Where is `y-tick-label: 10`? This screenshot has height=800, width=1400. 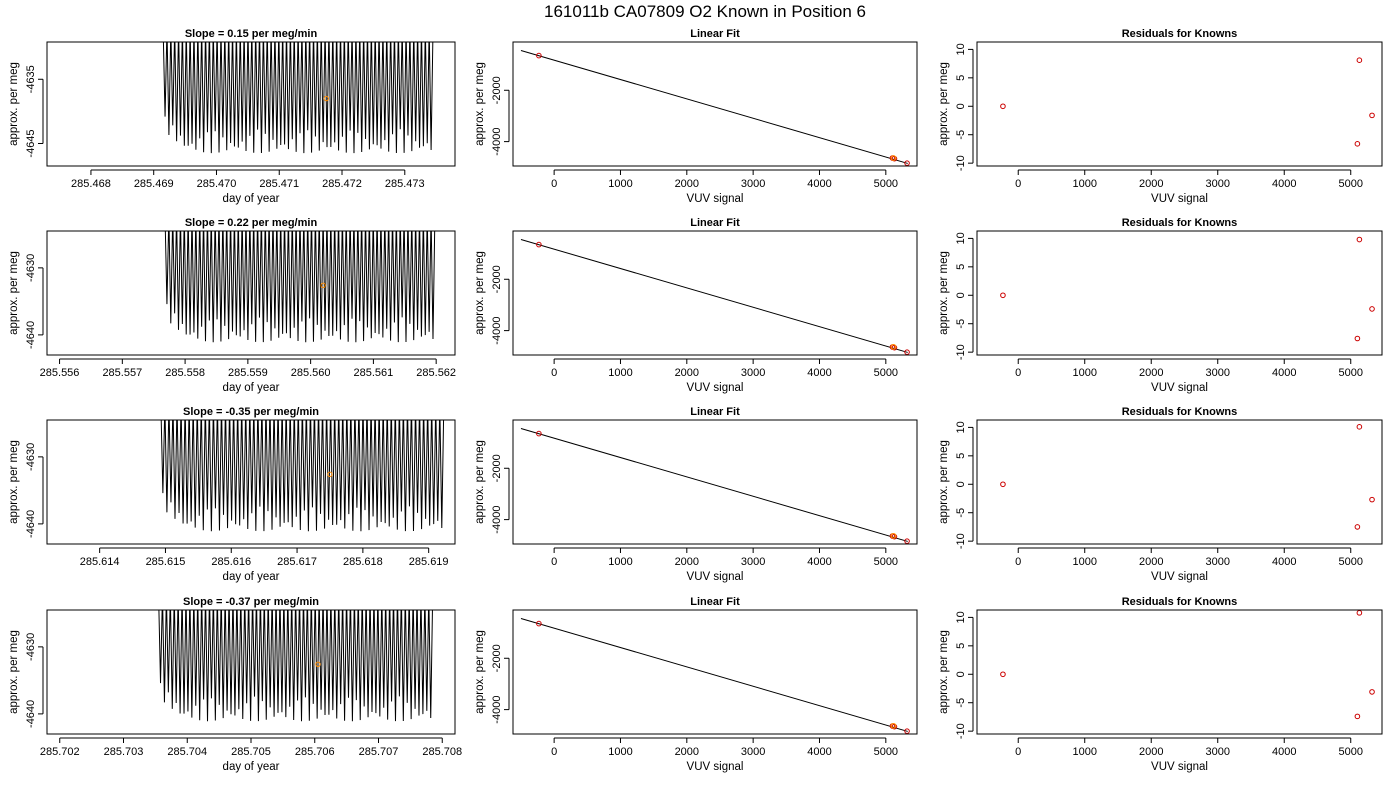
y-tick-label: 10 is located at coordinates (961, 617).